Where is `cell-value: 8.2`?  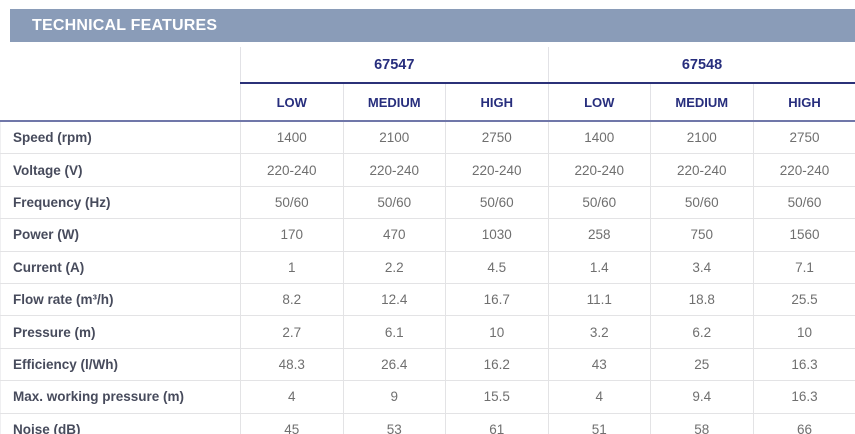 cell-value: 8.2 is located at coordinates (291, 300).